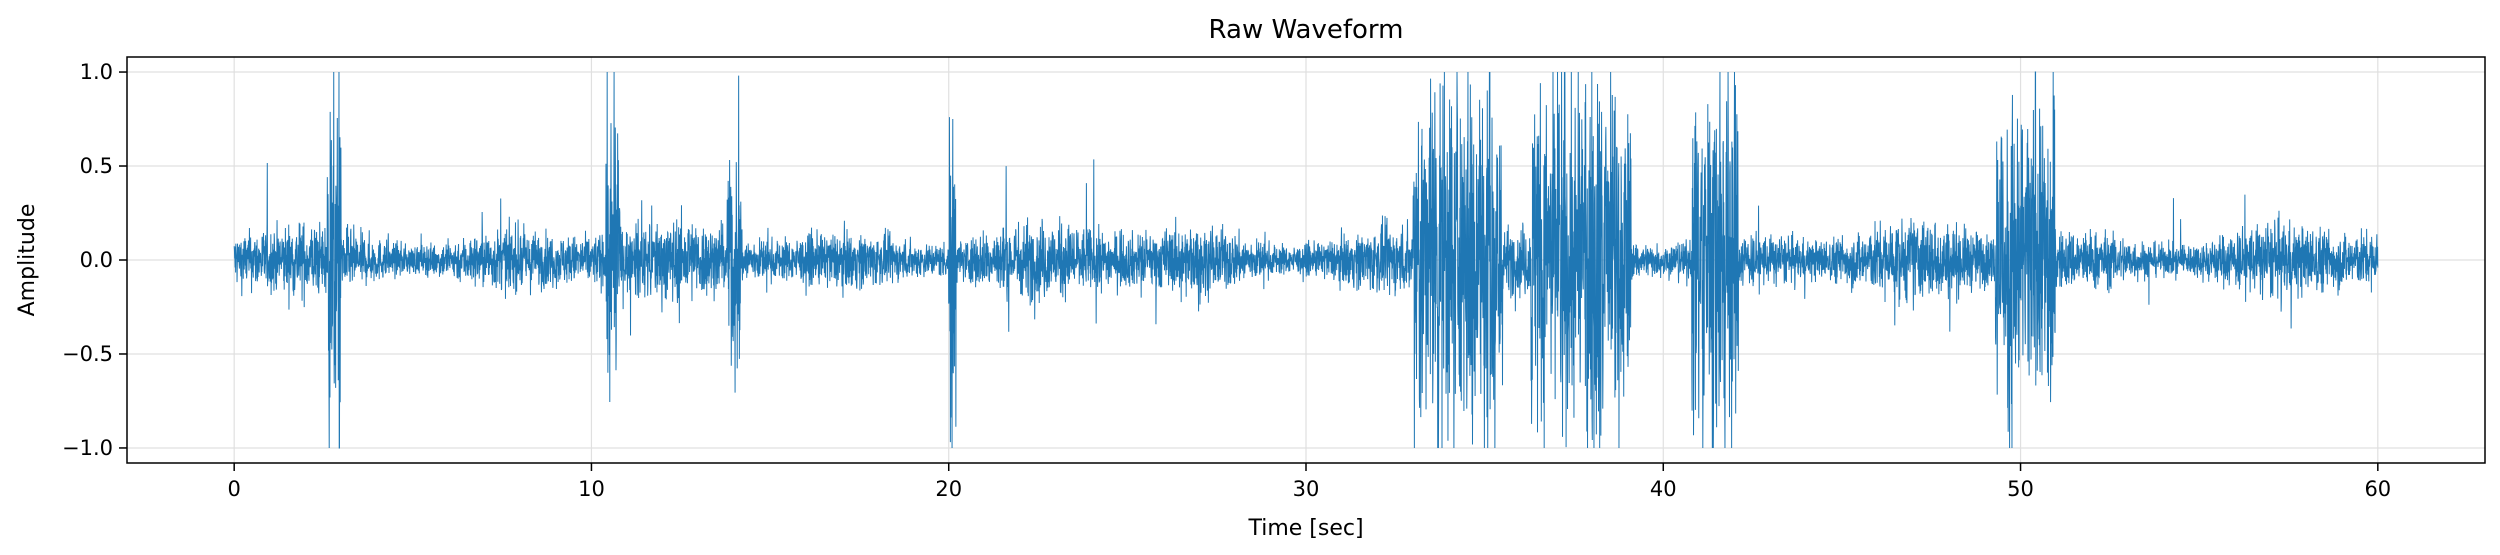 Image resolution: width=2500 pixels, height=555 pixels. I want to click on x-tick-label: 40, so click(1663, 489).